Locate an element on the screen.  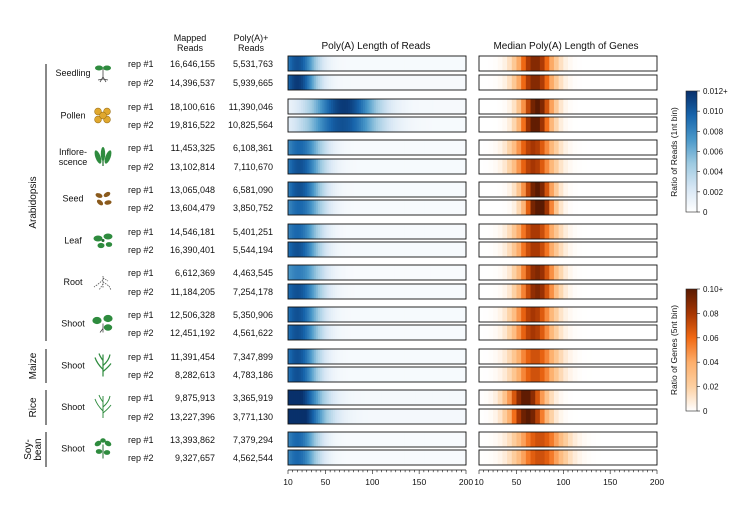
genes-heatmap-row is located at coordinates (568, 356).